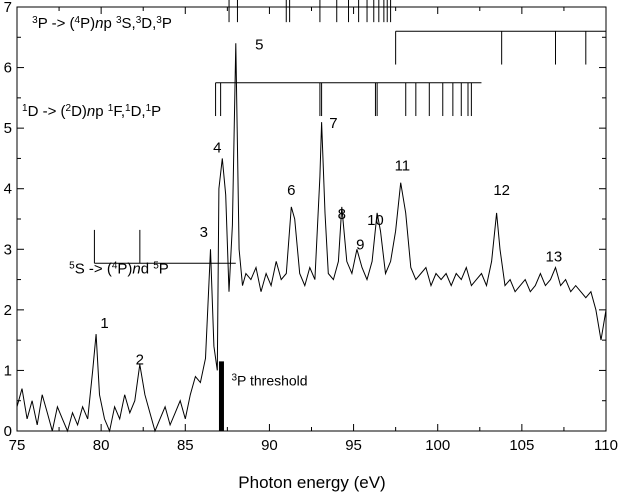 The image size is (621, 495). I want to click on peak-label-6: 6, so click(291, 190).